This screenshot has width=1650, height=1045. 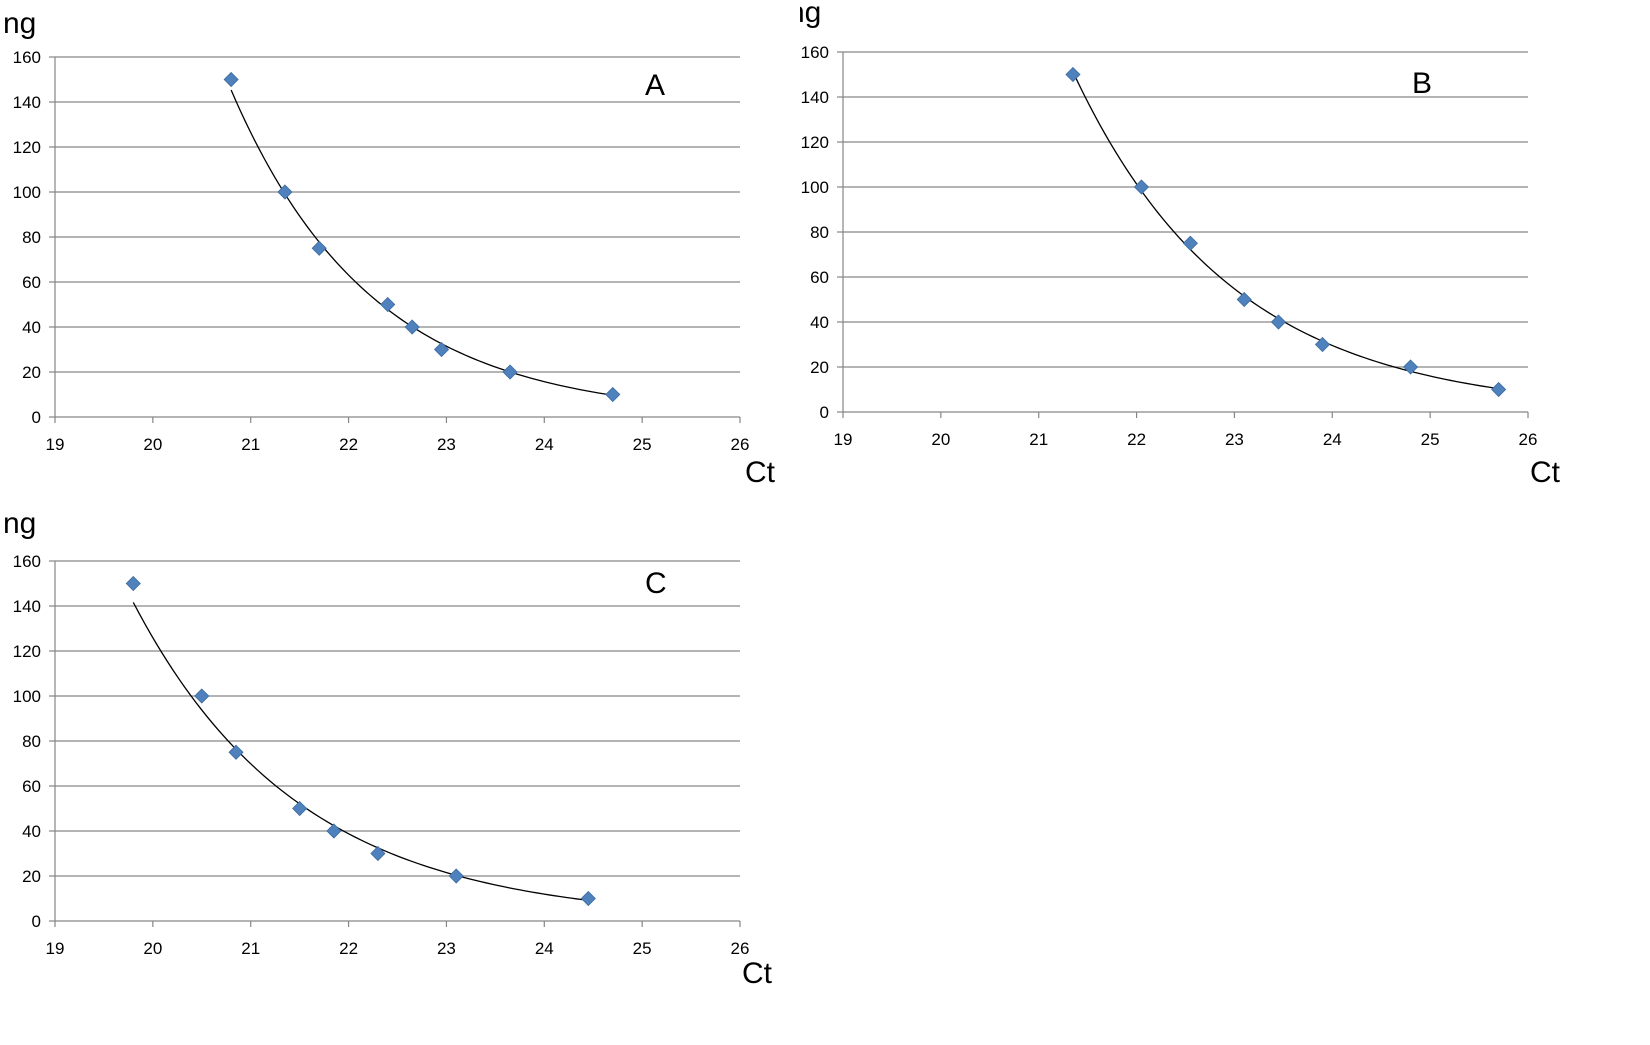 I want to click on x-axis-title-b: Ct, so click(x=1545, y=472).